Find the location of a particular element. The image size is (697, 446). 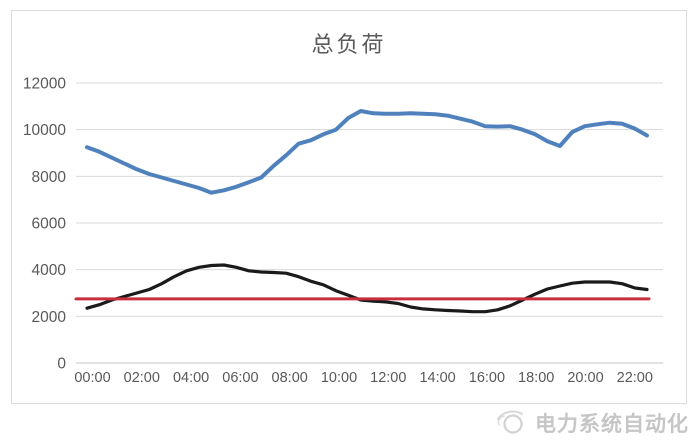

y-axis-tick-label: 2000 is located at coordinates (49, 317).